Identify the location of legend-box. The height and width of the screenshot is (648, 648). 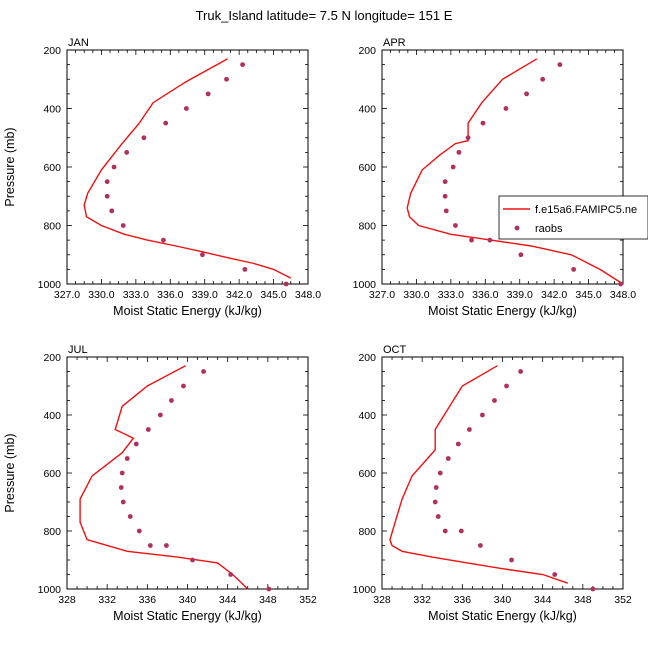
(573, 217).